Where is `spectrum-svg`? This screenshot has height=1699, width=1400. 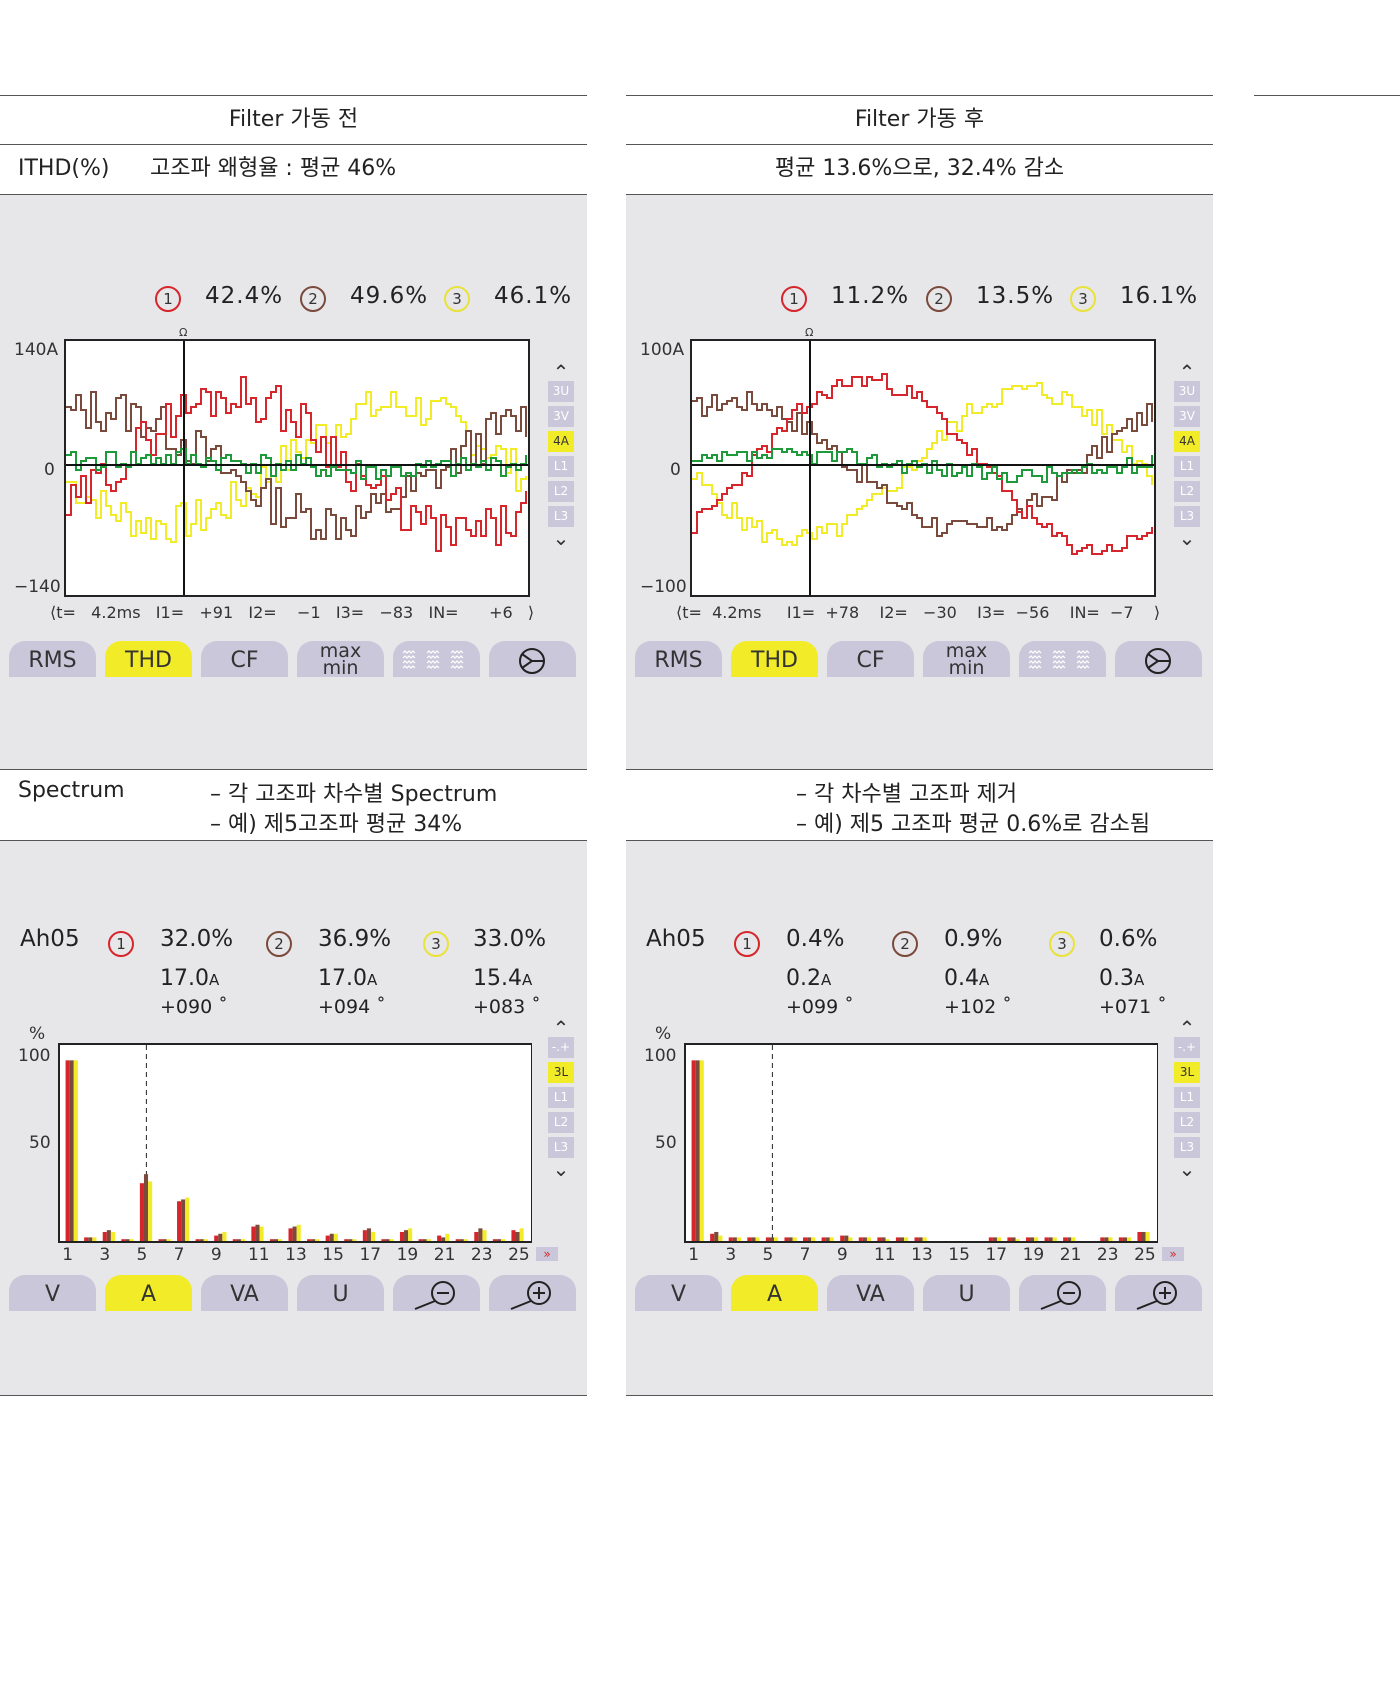
spectrum-svg is located at coordinates (294, 1143).